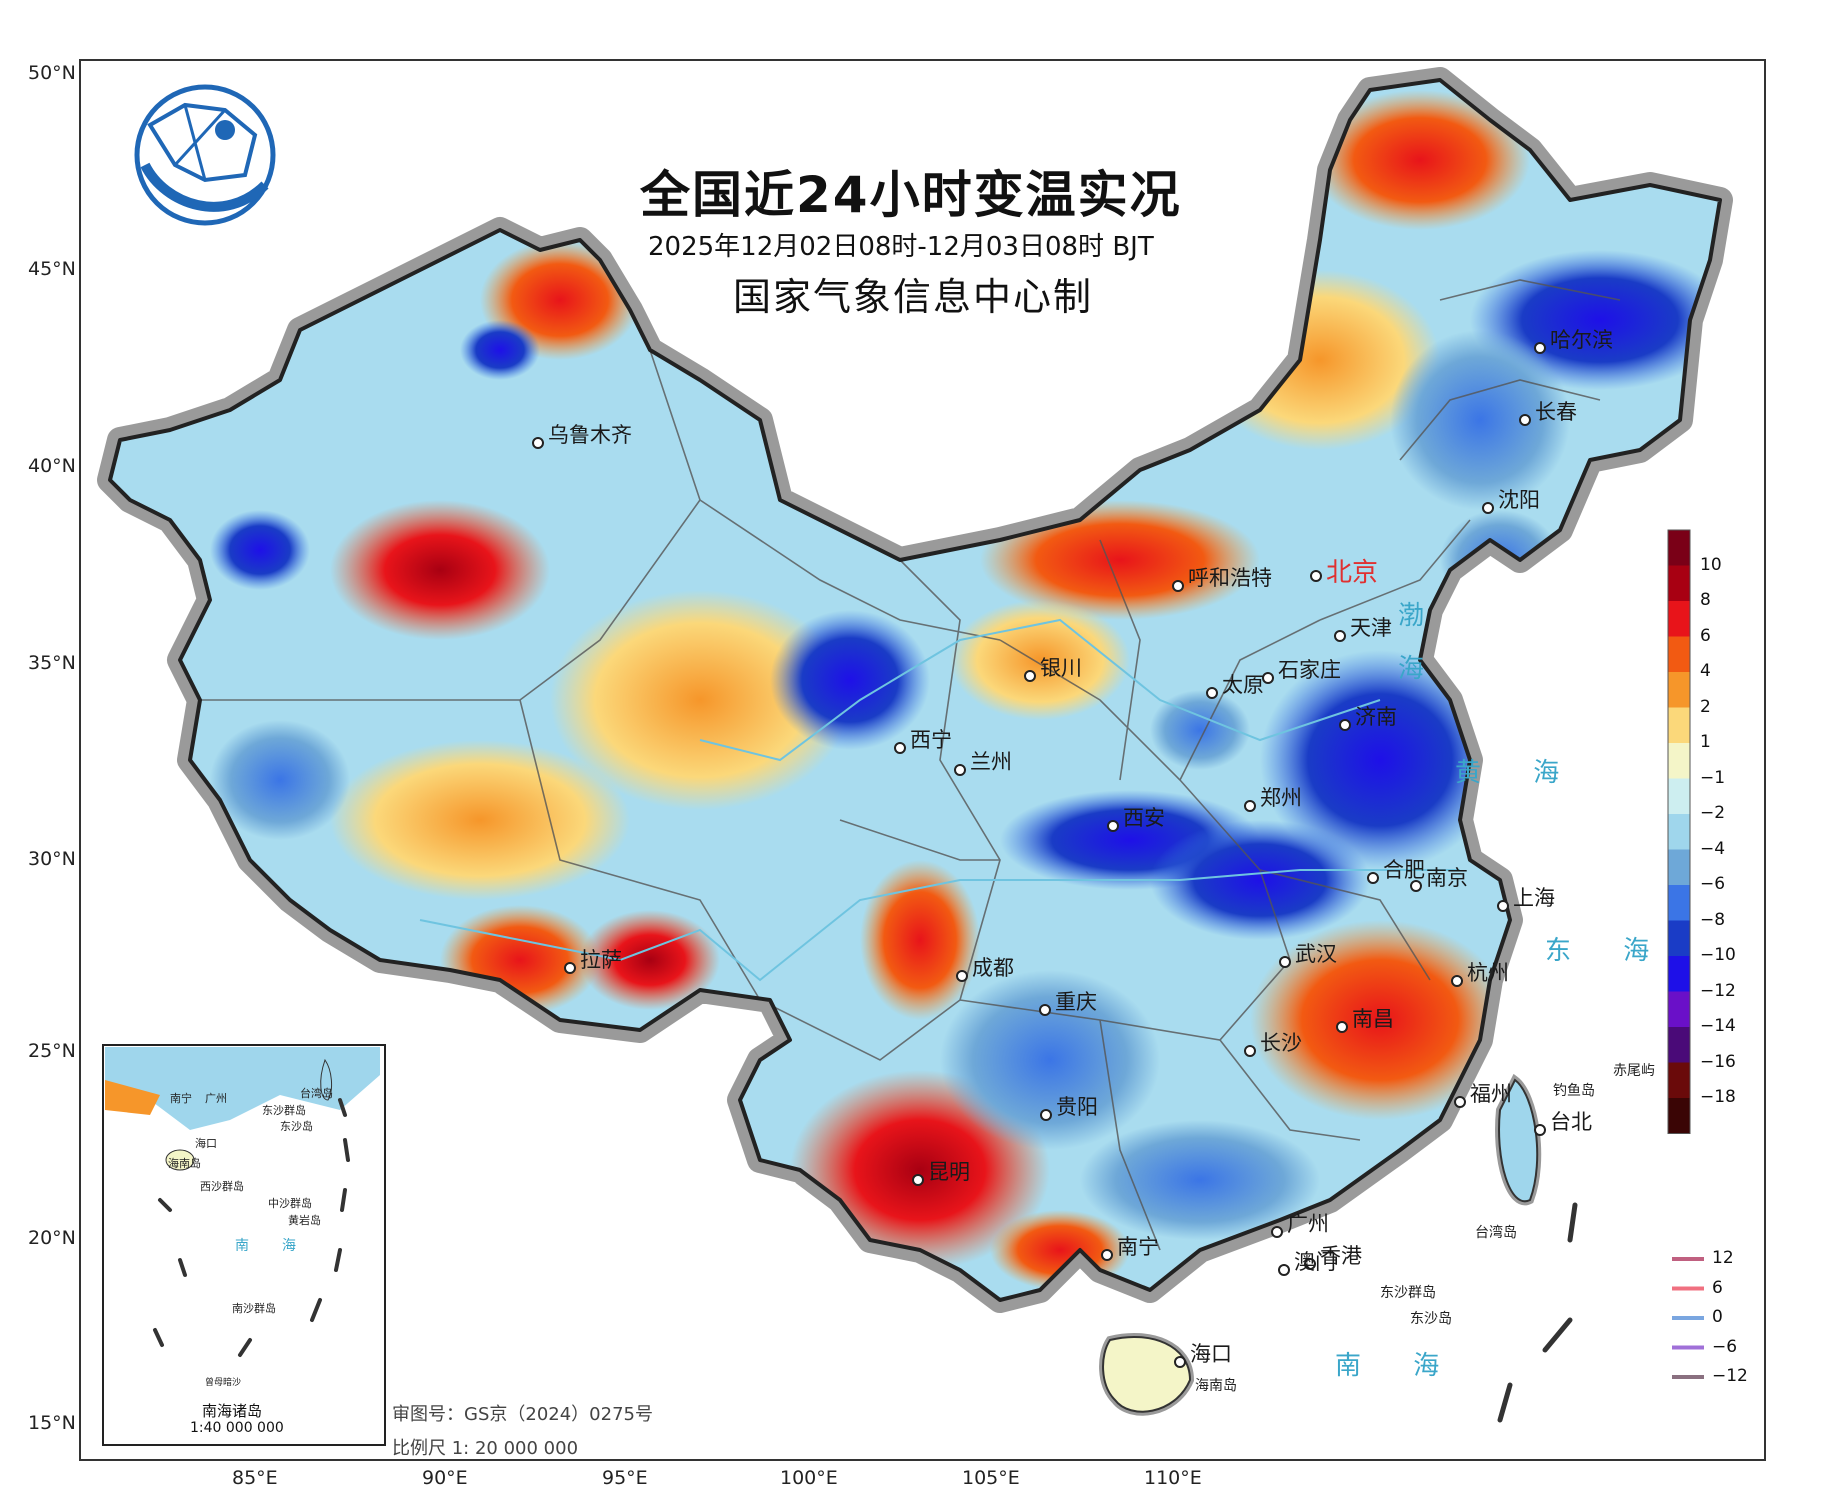  Describe the element at coordinates (1713, 919) in the screenshot. I see `legend-value: −8` at that location.